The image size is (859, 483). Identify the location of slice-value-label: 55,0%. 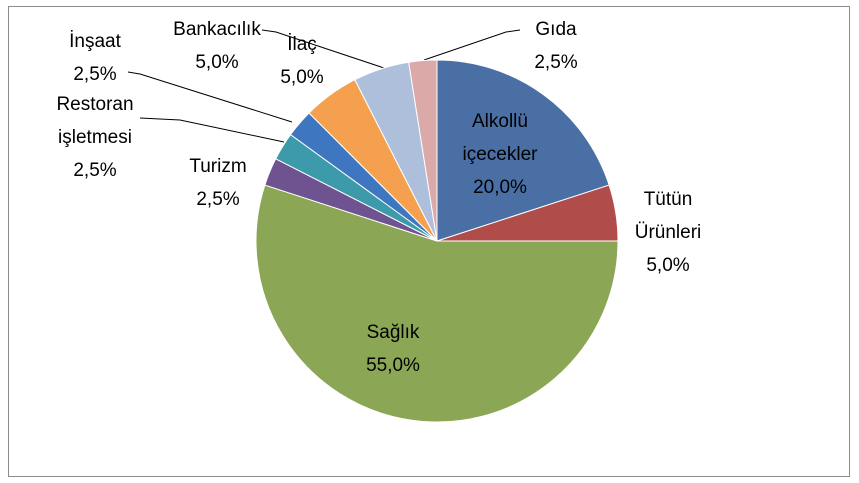
(393, 365).